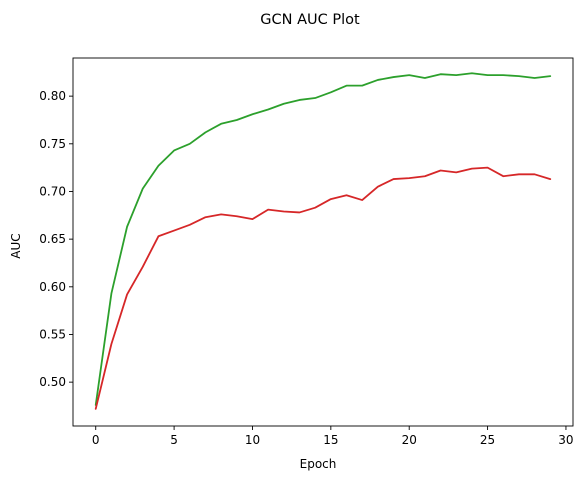  I want to click on y-tick-label: 0.50, so click(52, 382).